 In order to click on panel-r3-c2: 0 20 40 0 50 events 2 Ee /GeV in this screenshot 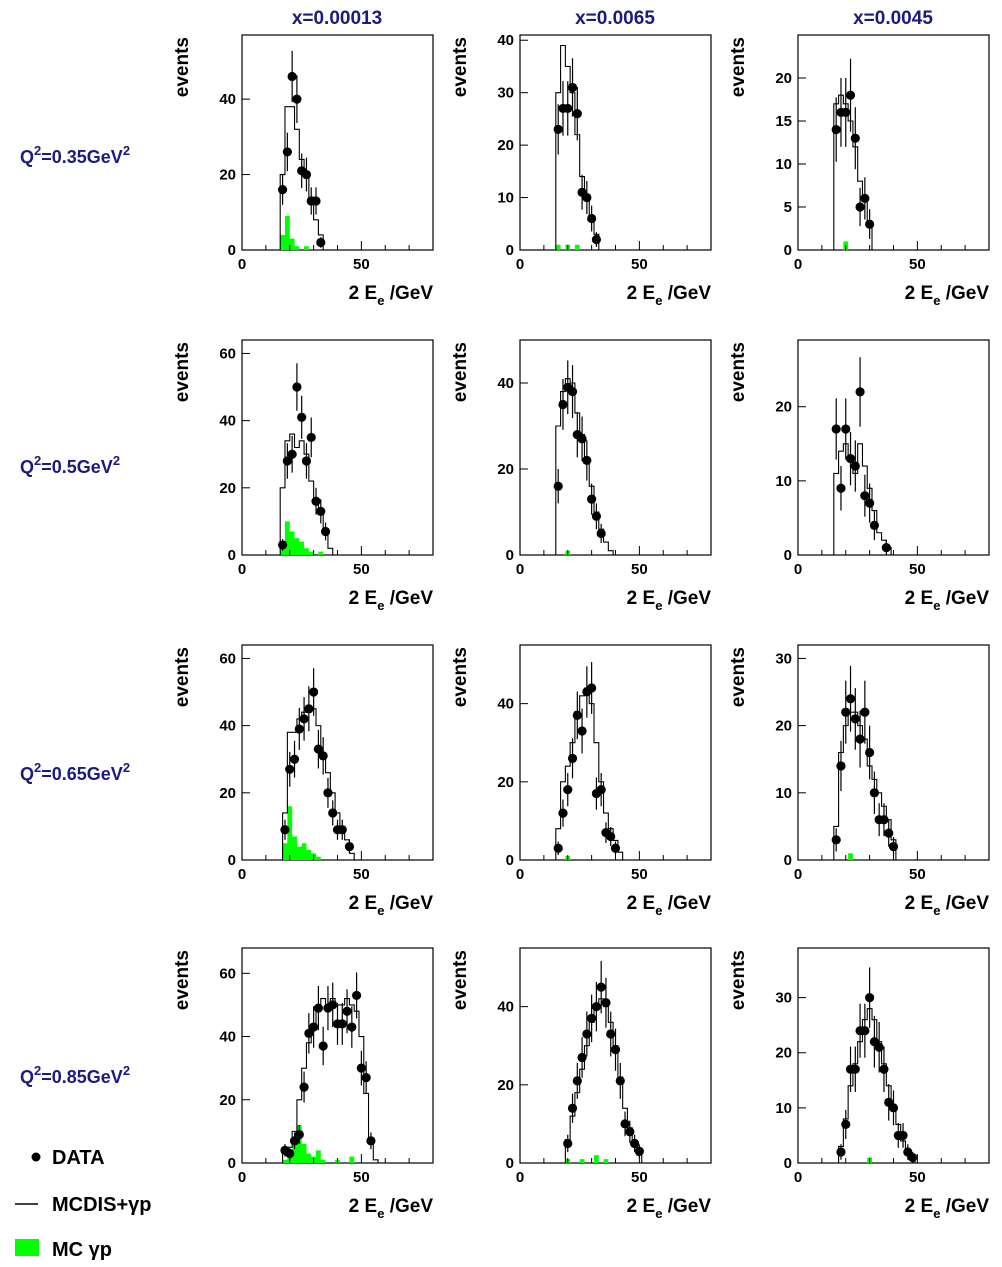, I will do `click(581, 781)`.